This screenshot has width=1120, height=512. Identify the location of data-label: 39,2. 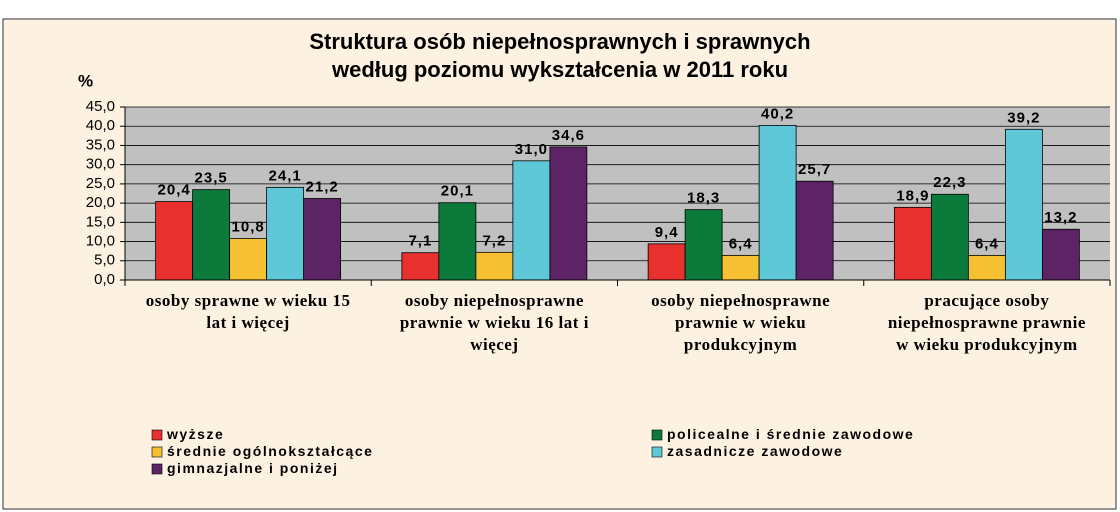
(1023, 117).